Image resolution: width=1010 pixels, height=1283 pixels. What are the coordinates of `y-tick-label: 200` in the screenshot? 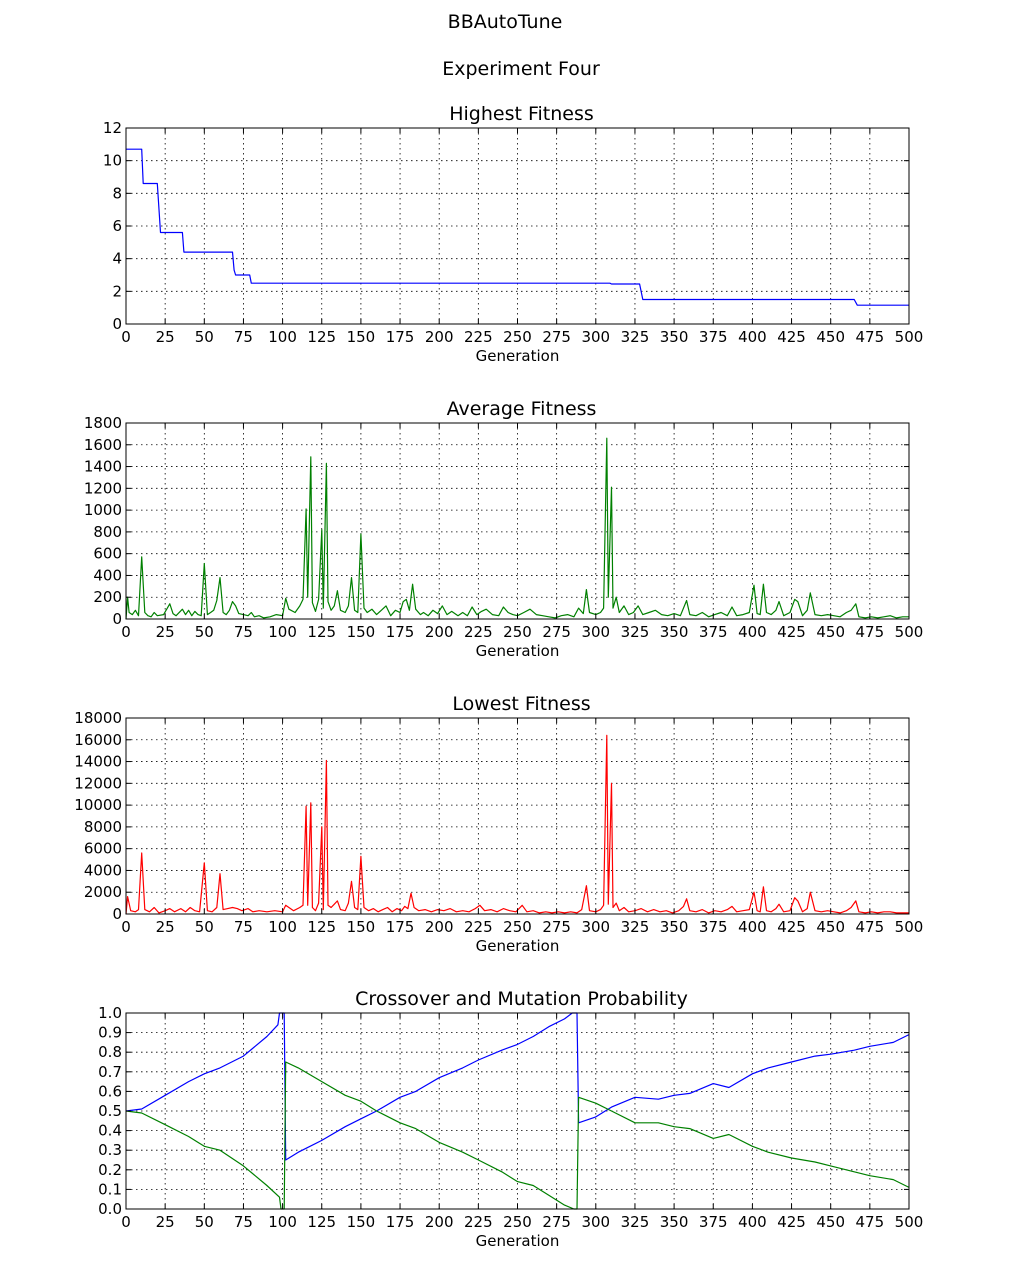 It's located at (107, 597).